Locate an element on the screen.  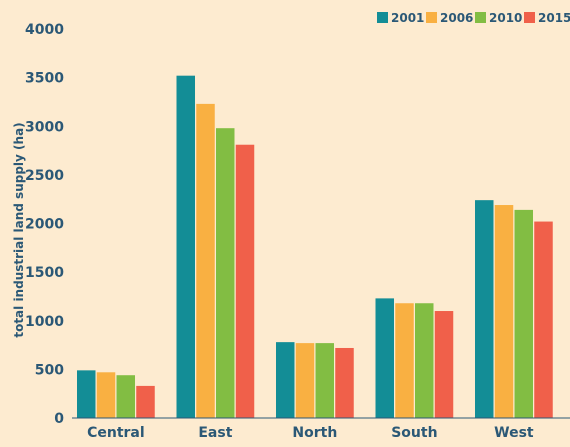
x-axis-labels: Central East North South West is located at coordinates (310, 433).